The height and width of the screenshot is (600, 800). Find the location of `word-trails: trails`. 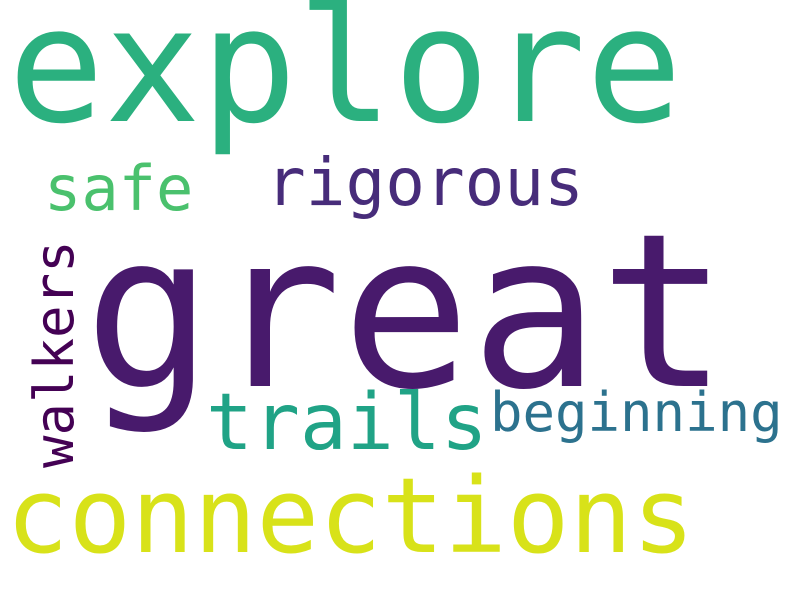

word-trails: trails is located at coordinates (347, 423).